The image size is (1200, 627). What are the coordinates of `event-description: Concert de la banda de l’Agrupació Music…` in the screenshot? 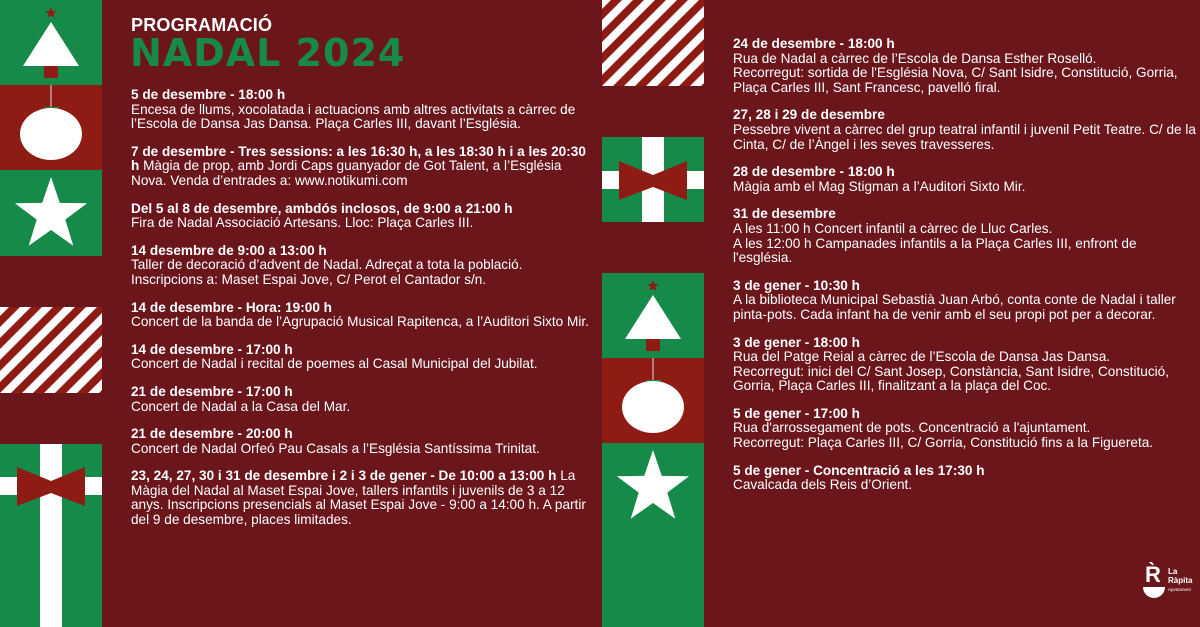 It's located at (360, 322).